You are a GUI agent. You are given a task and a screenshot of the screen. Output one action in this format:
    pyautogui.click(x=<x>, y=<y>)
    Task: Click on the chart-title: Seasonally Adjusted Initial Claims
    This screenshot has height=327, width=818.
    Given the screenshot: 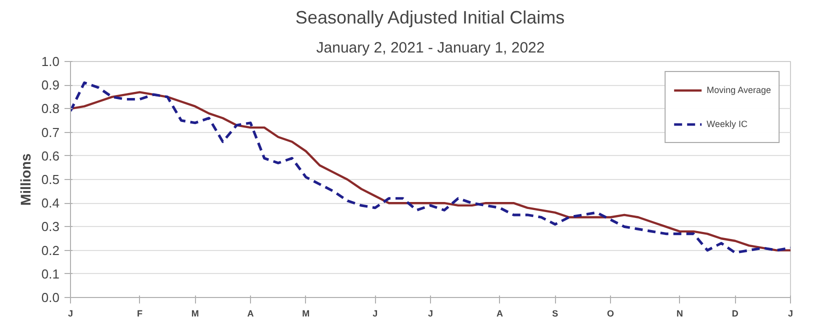 What is the action you would take?
    pyautogui.click(x=430, y=18)
    